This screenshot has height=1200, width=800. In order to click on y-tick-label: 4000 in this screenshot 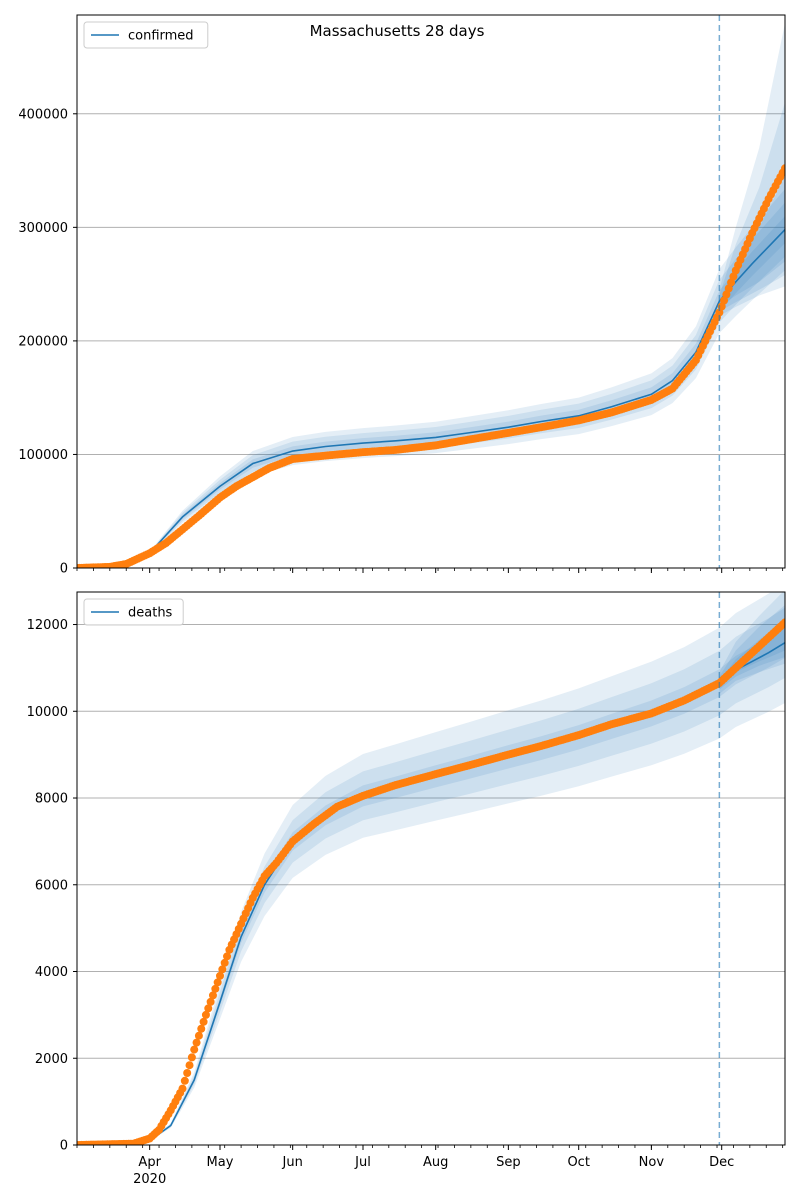, I will do `click(51, 972)`.